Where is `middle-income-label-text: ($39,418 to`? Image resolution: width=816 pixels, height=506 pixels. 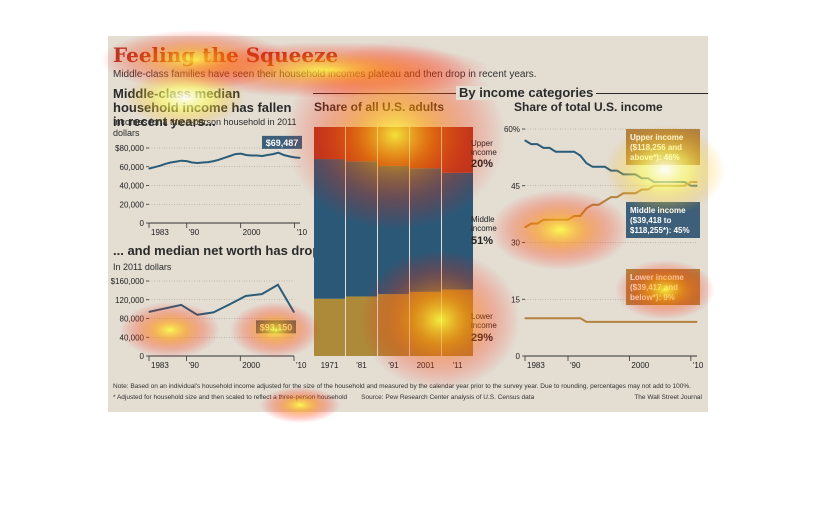 middle-income-label-text: ($39,418 to is located at coordinates (650, 220).